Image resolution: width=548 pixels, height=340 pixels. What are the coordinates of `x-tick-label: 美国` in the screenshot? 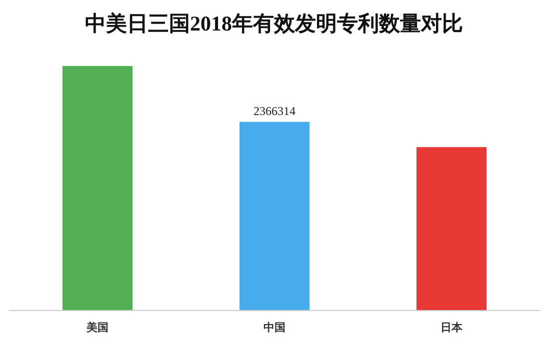 It's located at (97, 327).